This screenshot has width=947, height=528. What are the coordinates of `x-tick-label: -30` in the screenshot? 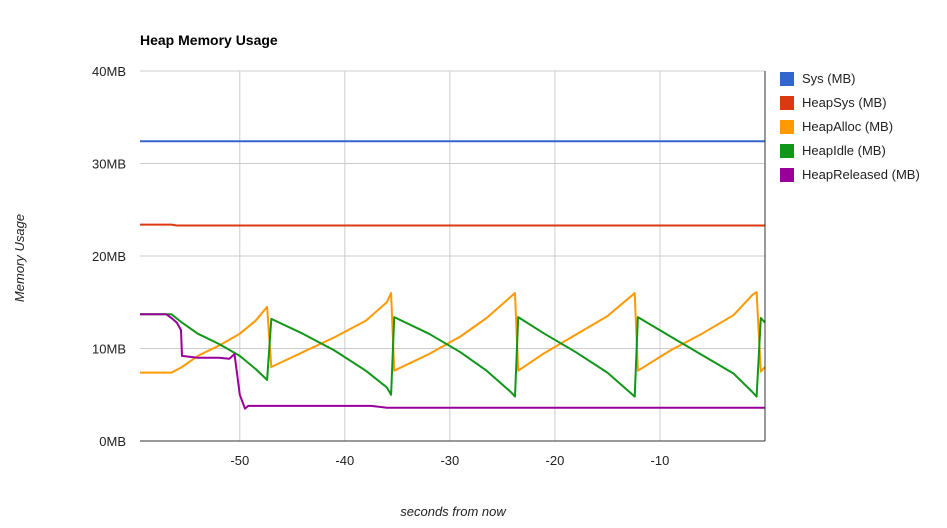 It's located at (449, 460).